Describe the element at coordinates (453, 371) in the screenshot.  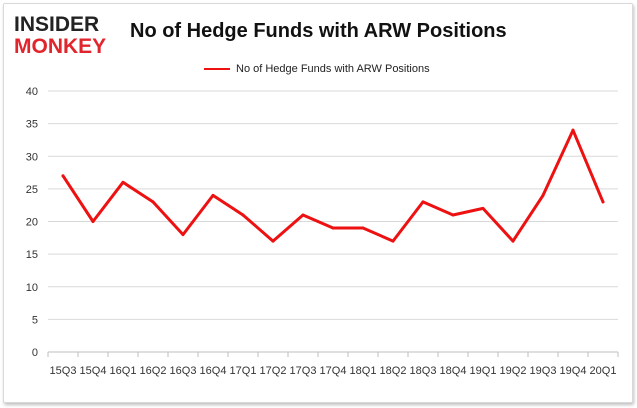
I see `x-tick-label: 18Q4` at that location.